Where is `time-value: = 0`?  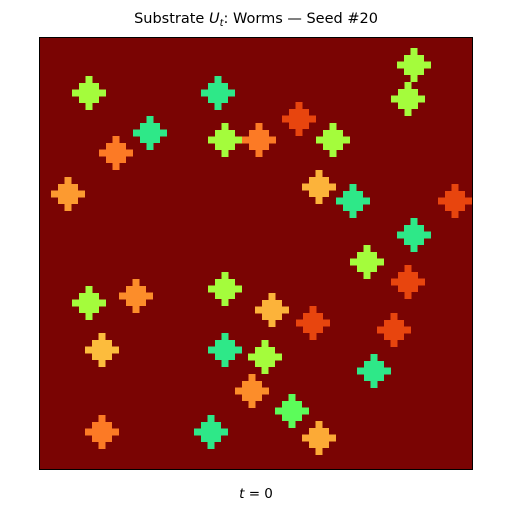
time-value: = 0 is located at coordinates (258, 494).